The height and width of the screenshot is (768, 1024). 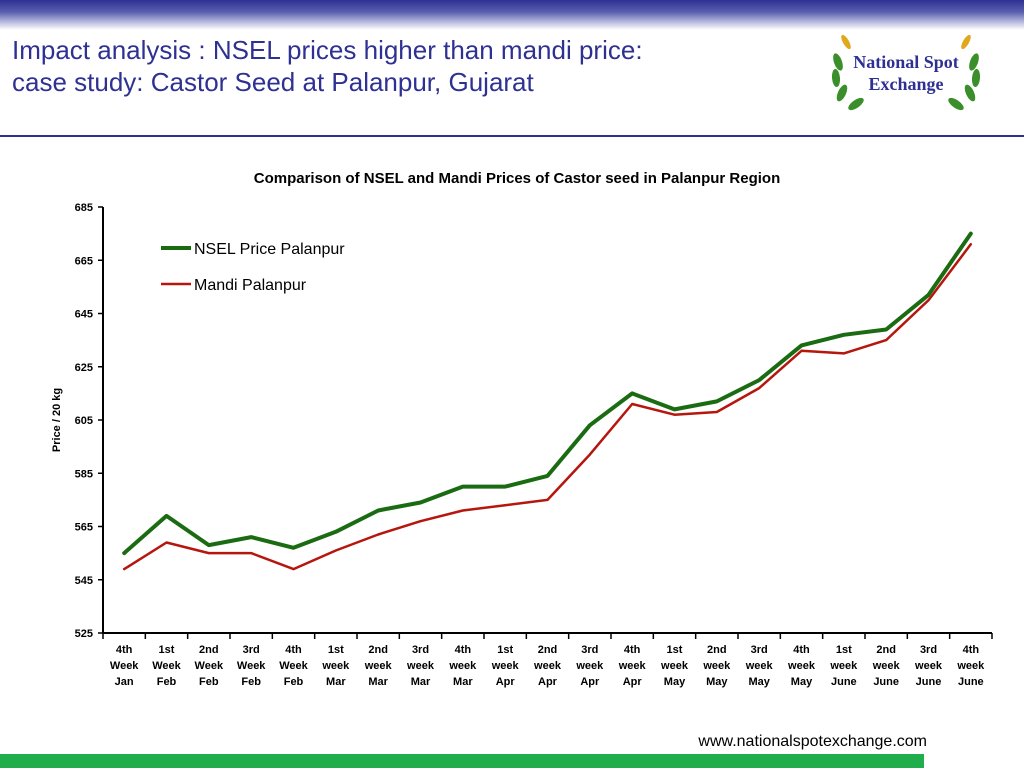 What do you see at coordinates (632, 666) in the screenshot?
I see `x-tick-label: 4th week Apr` at bounding box center [632, 666].